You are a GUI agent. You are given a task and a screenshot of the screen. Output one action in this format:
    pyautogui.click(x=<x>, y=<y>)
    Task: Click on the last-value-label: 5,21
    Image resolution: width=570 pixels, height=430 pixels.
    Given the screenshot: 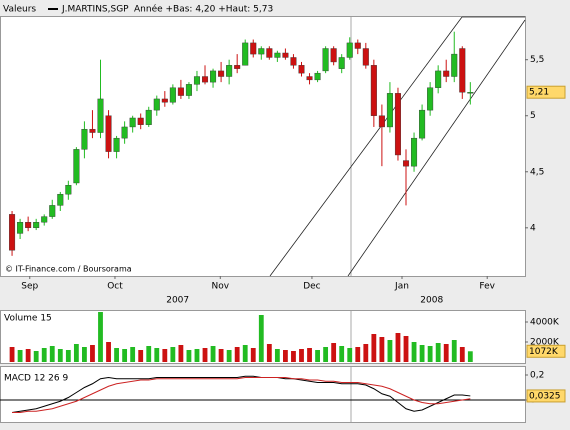 What is the action you would take?
    pyautogui.click(x=539, y=93)
    